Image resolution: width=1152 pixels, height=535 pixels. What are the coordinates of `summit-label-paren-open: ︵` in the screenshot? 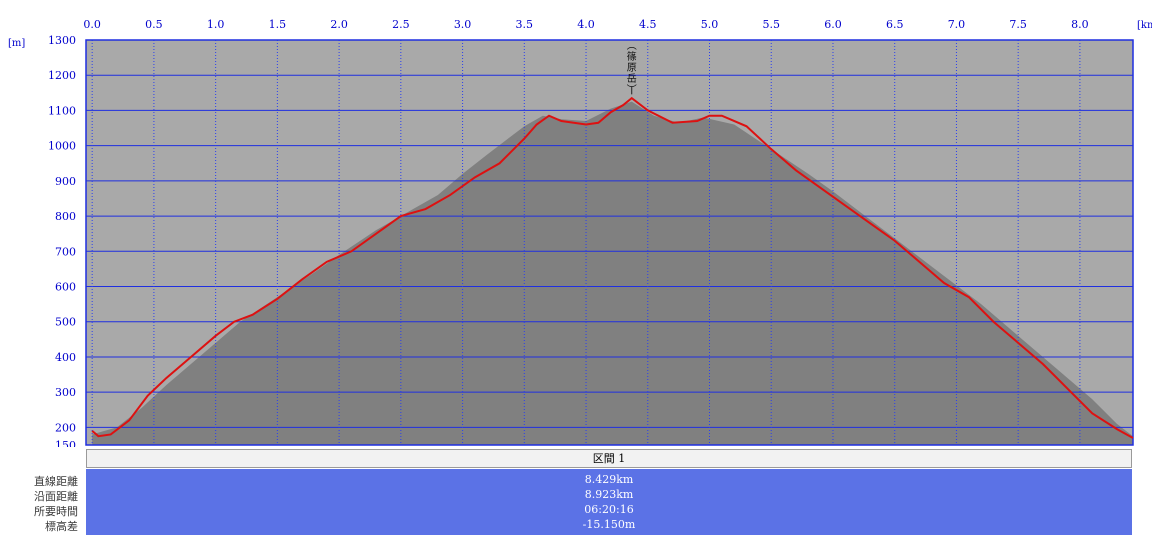 It's located at (632, 46).